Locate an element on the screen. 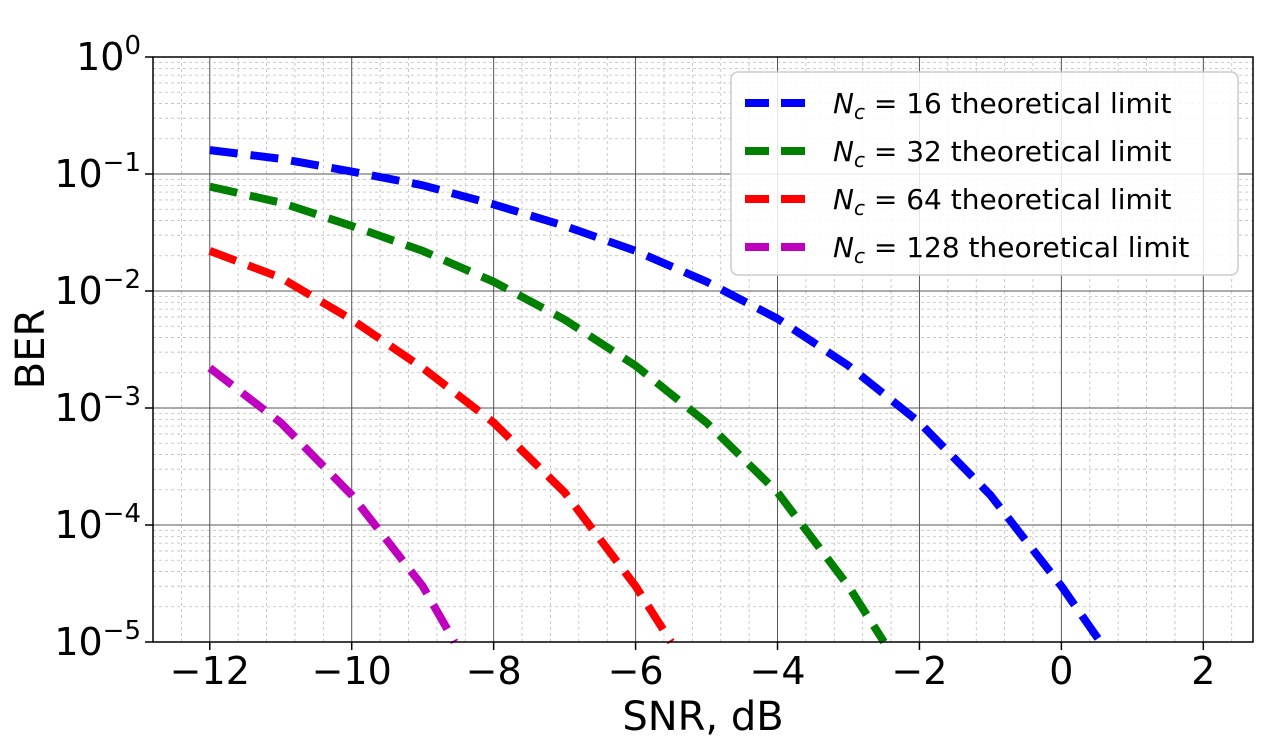 This screenshot has height=738, width=1275. x-tick-label: −12 is located at coordinates (210, 671).